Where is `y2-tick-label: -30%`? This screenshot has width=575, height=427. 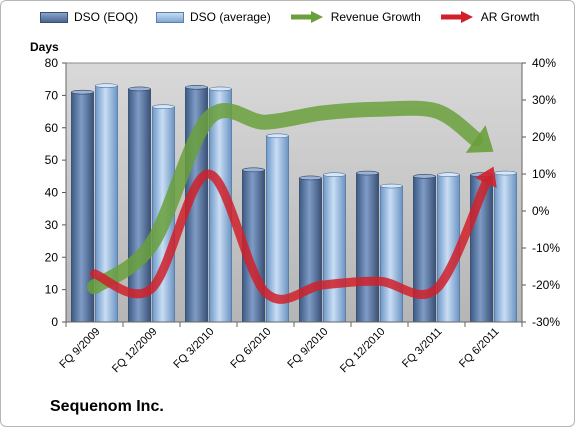
y2-tick-label: -30% is located at coordinates (546, 322).